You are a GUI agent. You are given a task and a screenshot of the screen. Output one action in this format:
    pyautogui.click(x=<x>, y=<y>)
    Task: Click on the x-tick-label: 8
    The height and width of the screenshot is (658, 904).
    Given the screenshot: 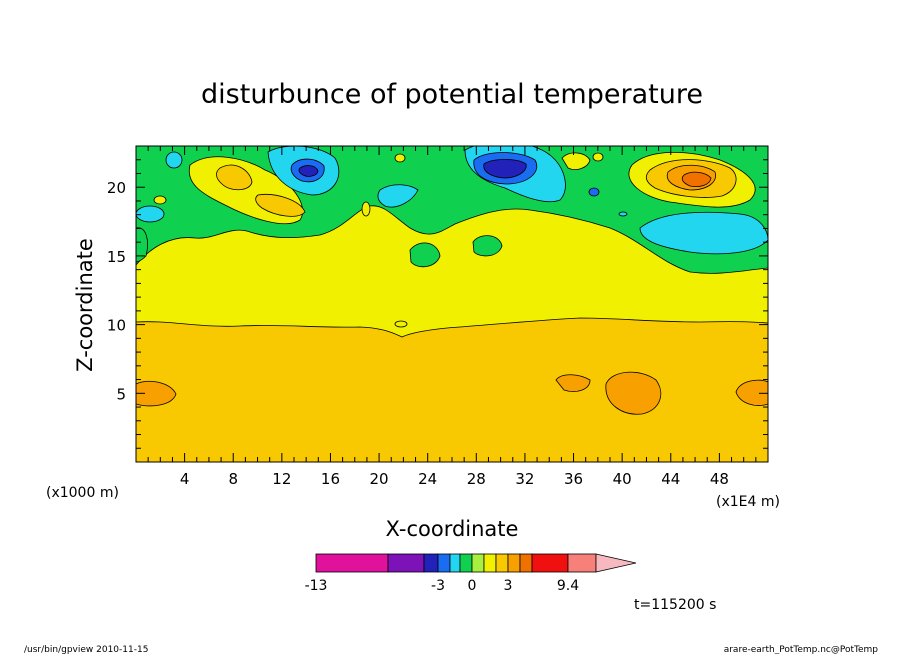 What is the action you would take?
    pyautogui.click(x=233, y=479)
    